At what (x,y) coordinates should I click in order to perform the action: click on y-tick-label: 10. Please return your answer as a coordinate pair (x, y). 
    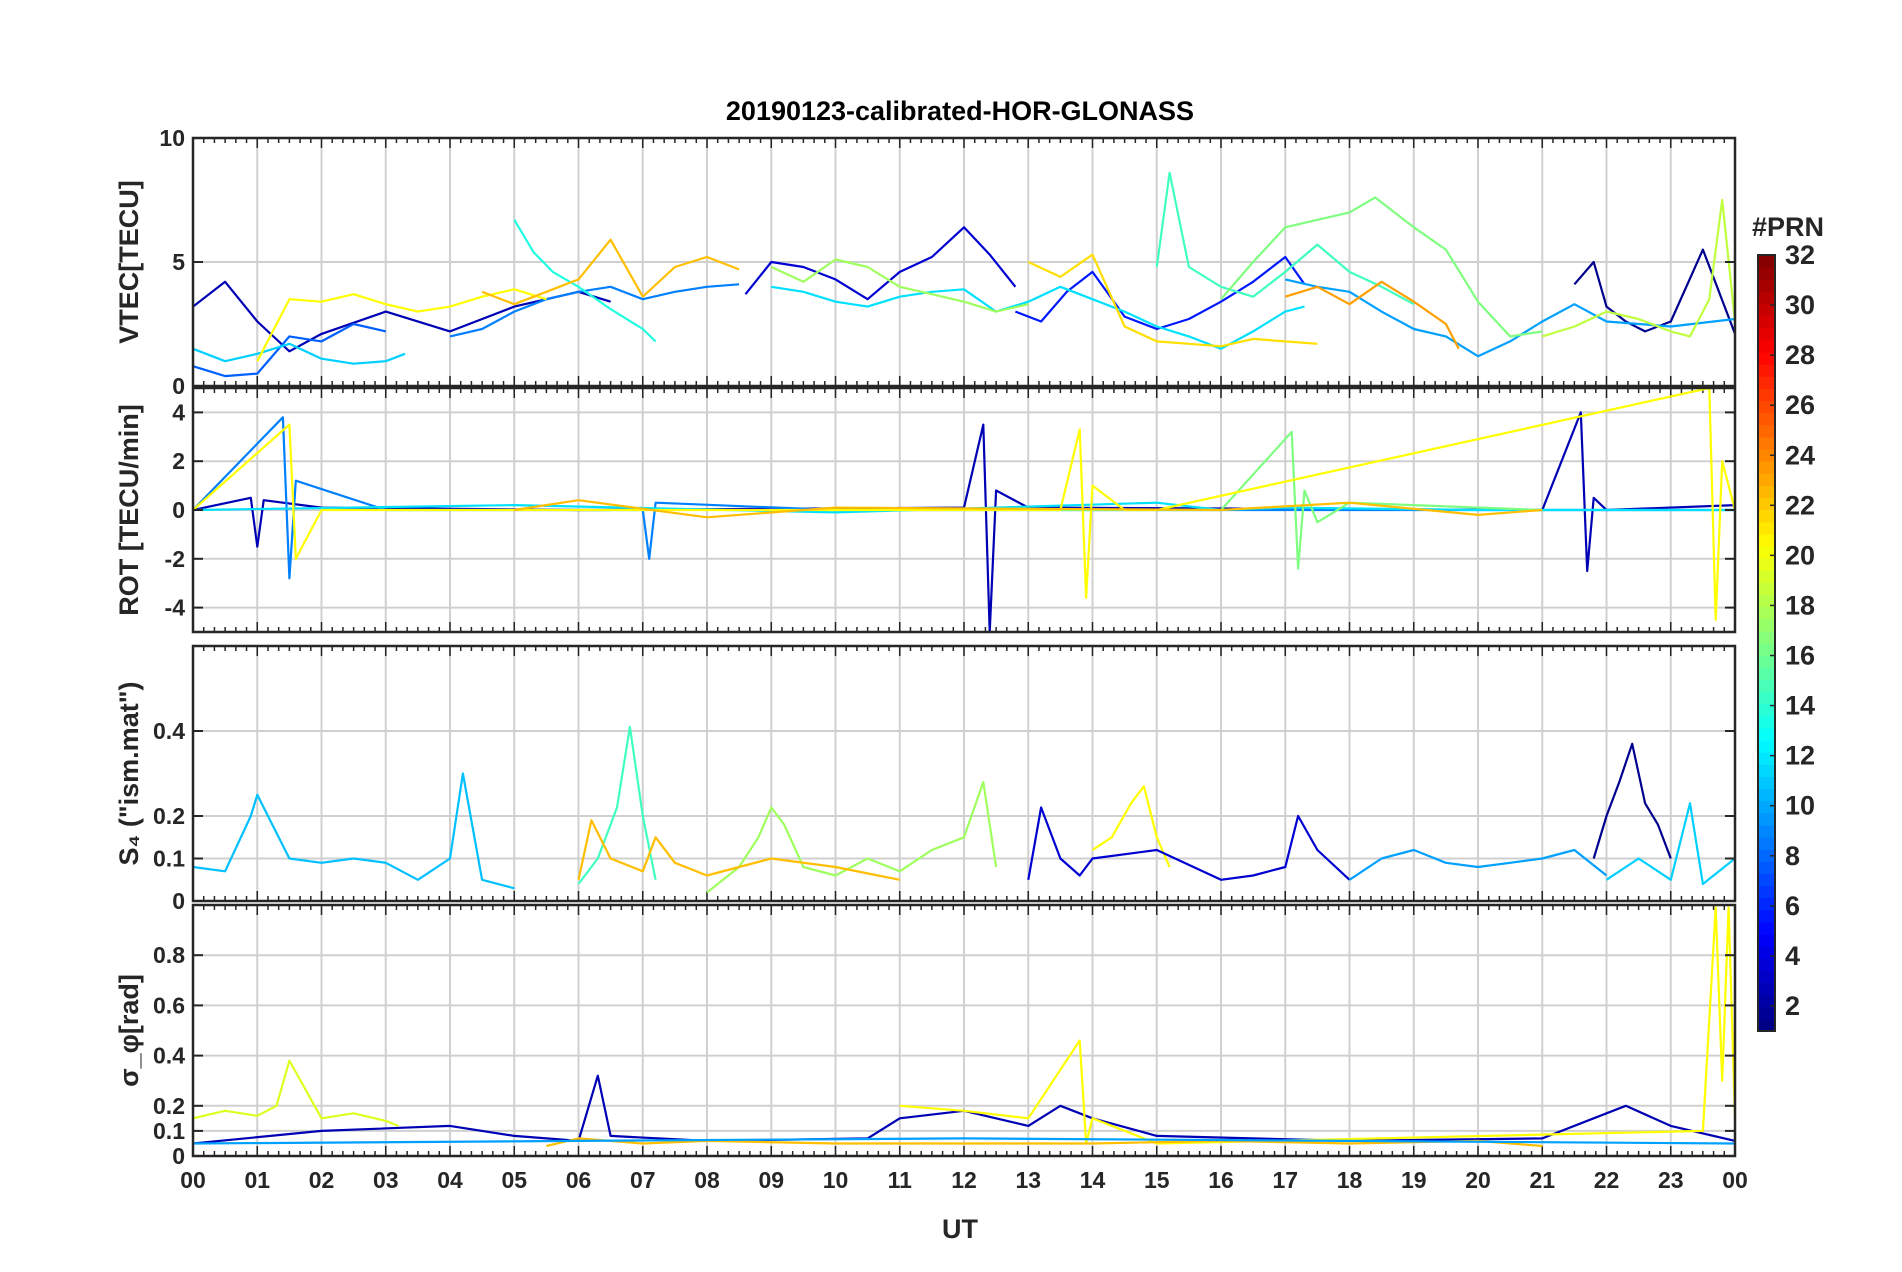
    Looking at the image, I should click on (172, 138).